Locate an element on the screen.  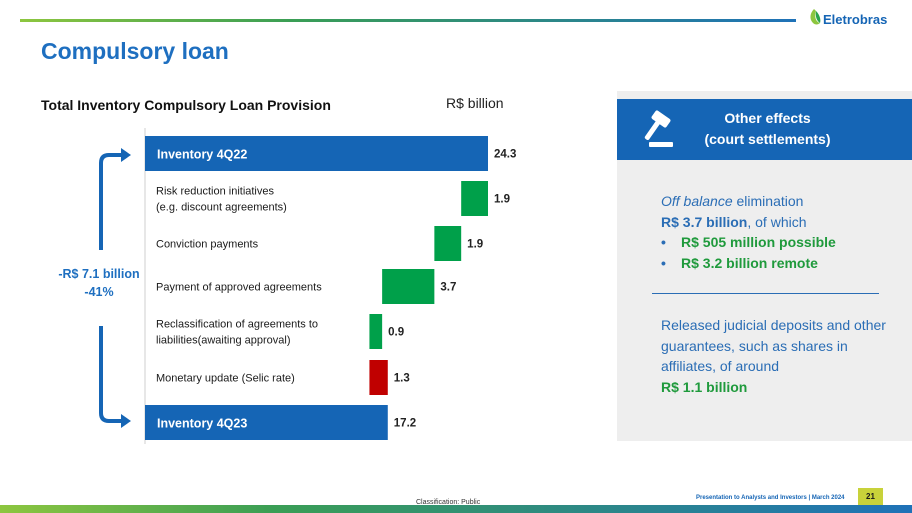
top-accent-bar is located at coordinates (408, 20).